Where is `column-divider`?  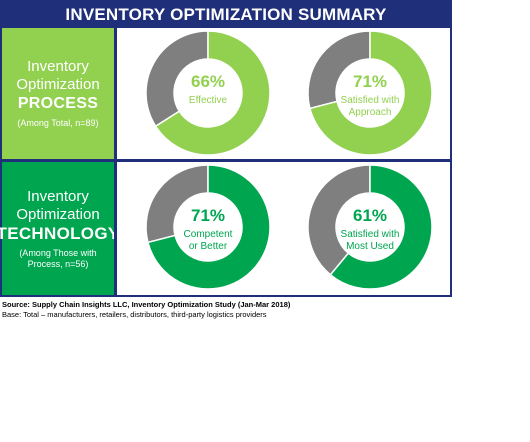
column-divider is located at coordinates (115, 161).